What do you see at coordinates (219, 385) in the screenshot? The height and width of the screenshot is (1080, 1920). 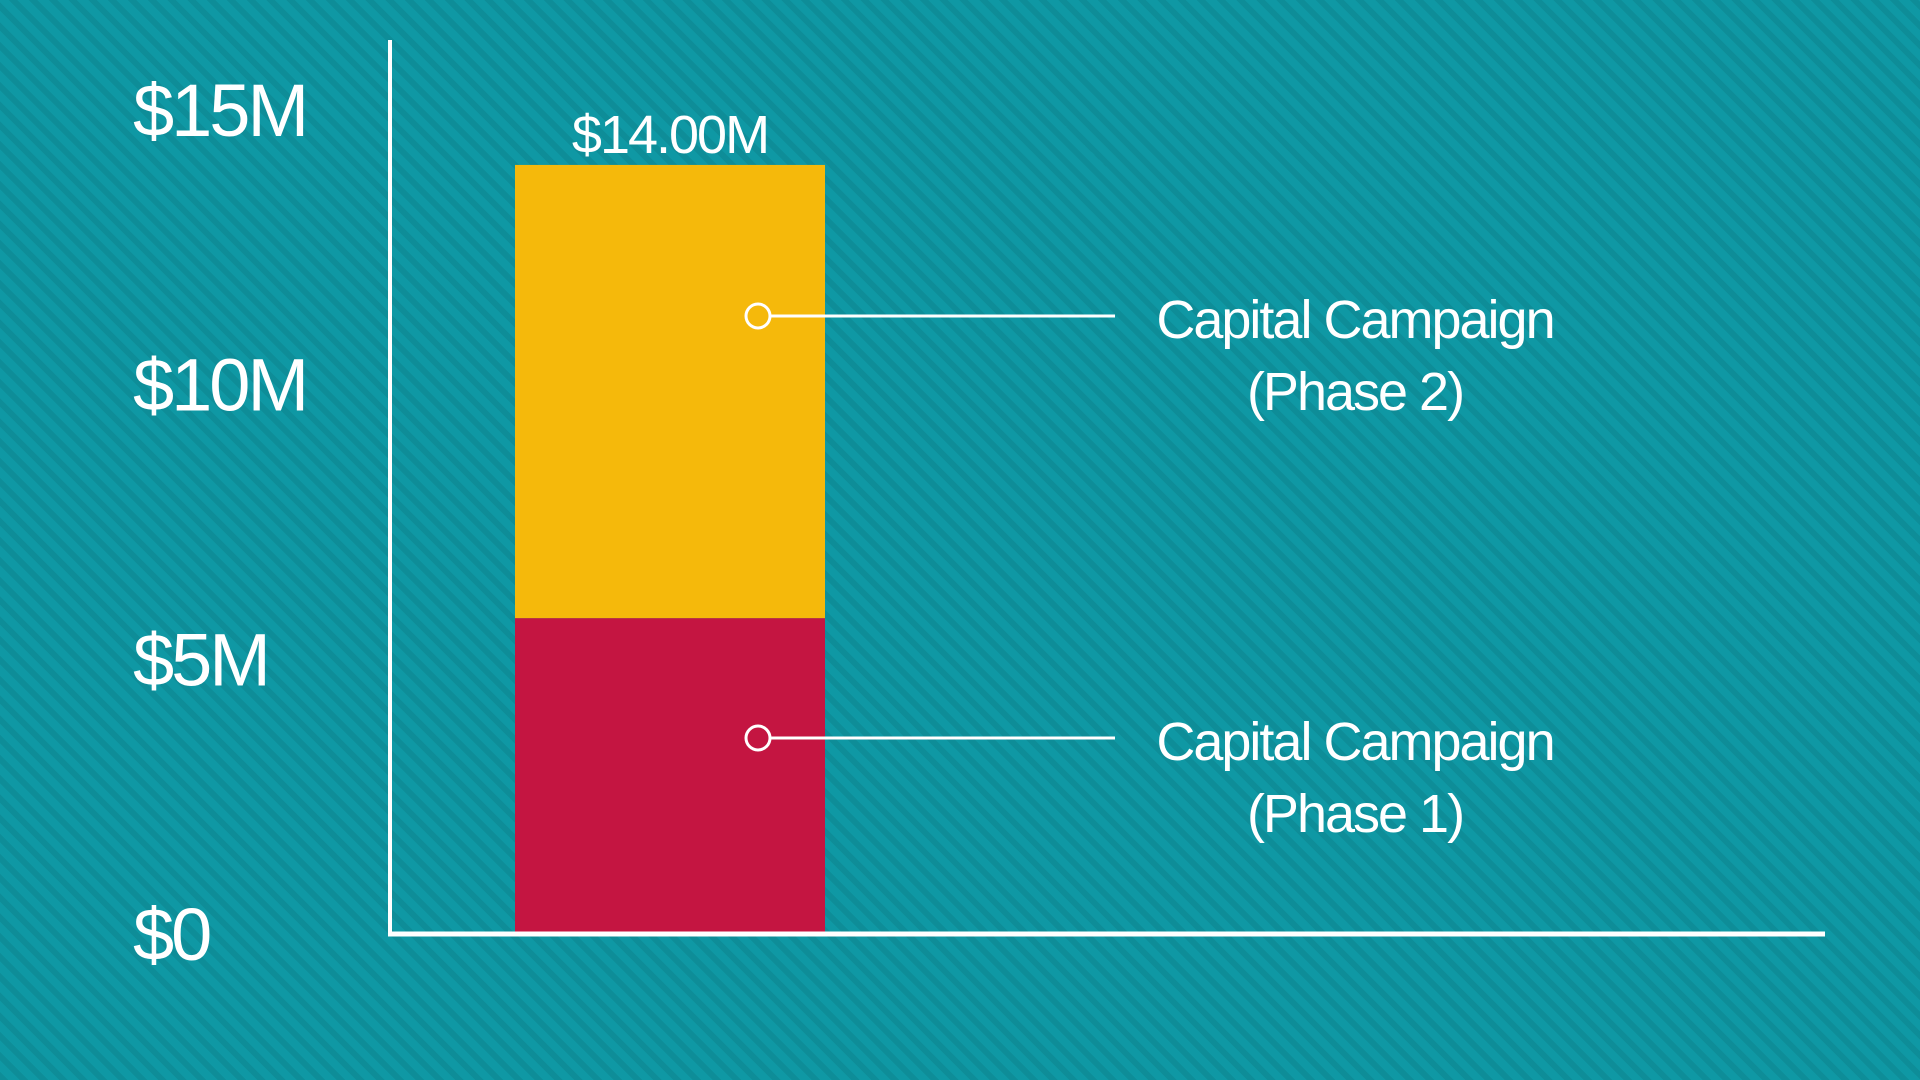 I see `y-tick-label: $10M` at bounding box center [219, 385].